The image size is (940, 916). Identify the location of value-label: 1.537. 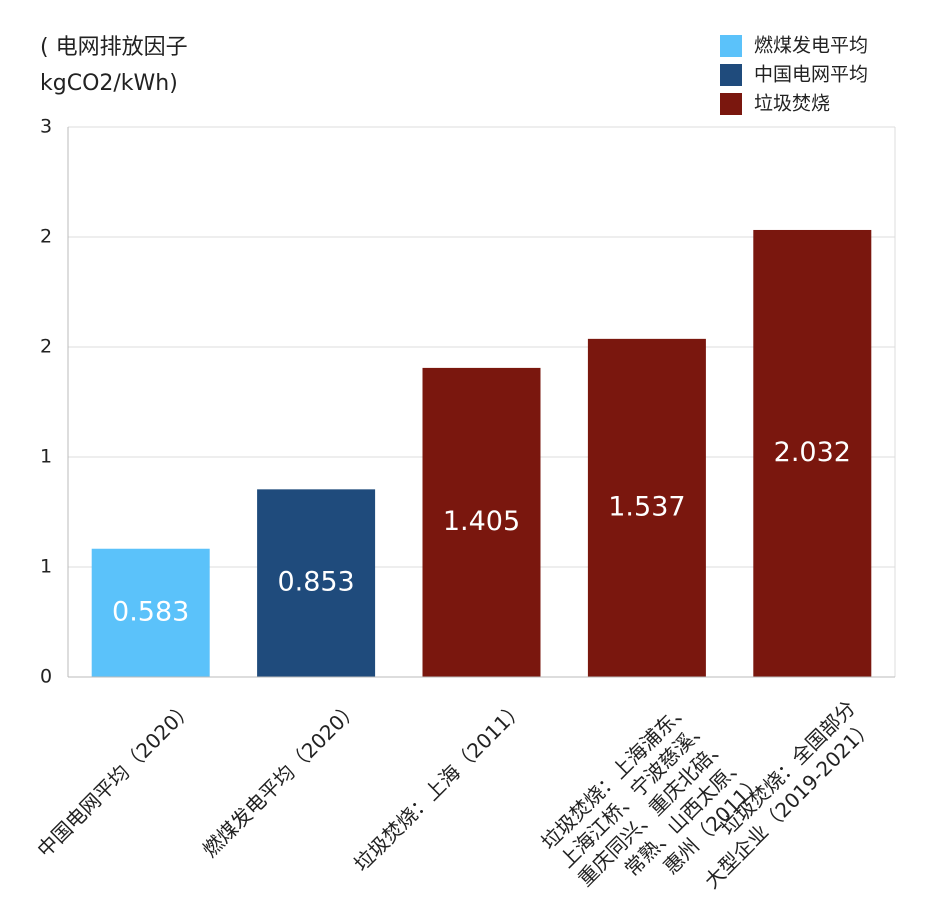
(646, 506).